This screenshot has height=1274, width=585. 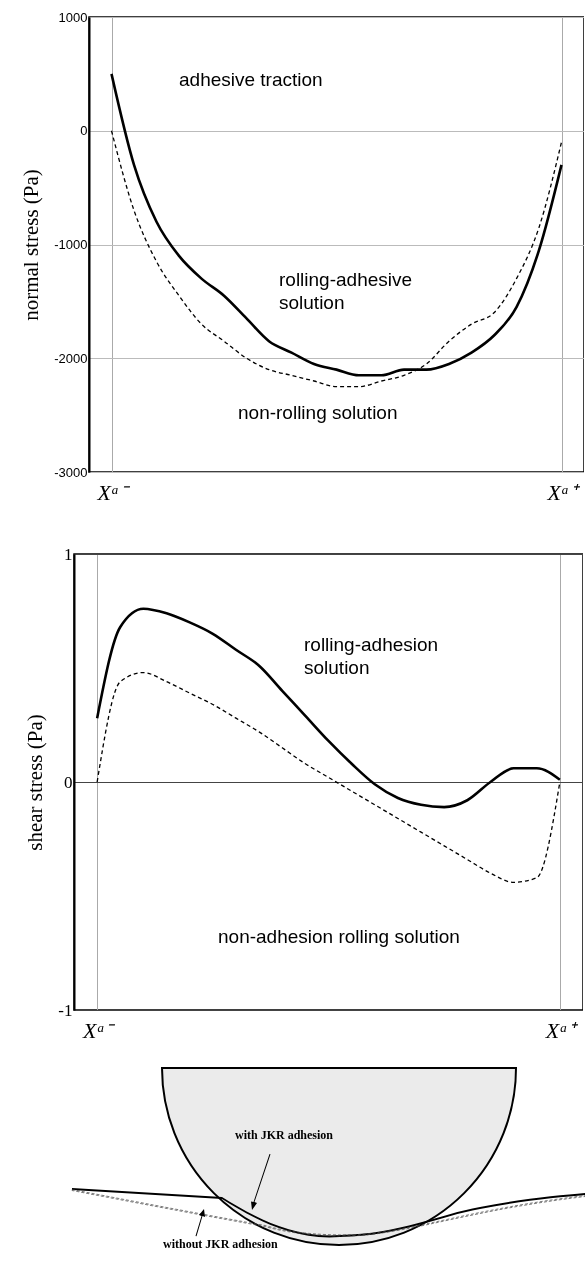 I want to click on annotation: adhesive traction, so click(x=251, y=79).